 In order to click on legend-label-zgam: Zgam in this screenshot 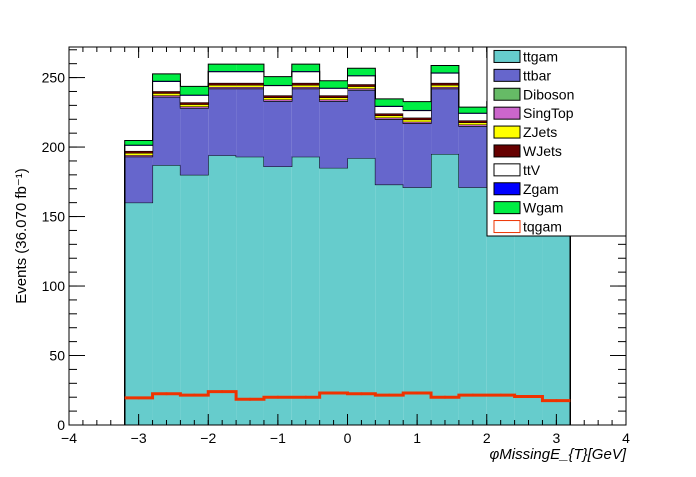, I will do `click(541, 189)`.